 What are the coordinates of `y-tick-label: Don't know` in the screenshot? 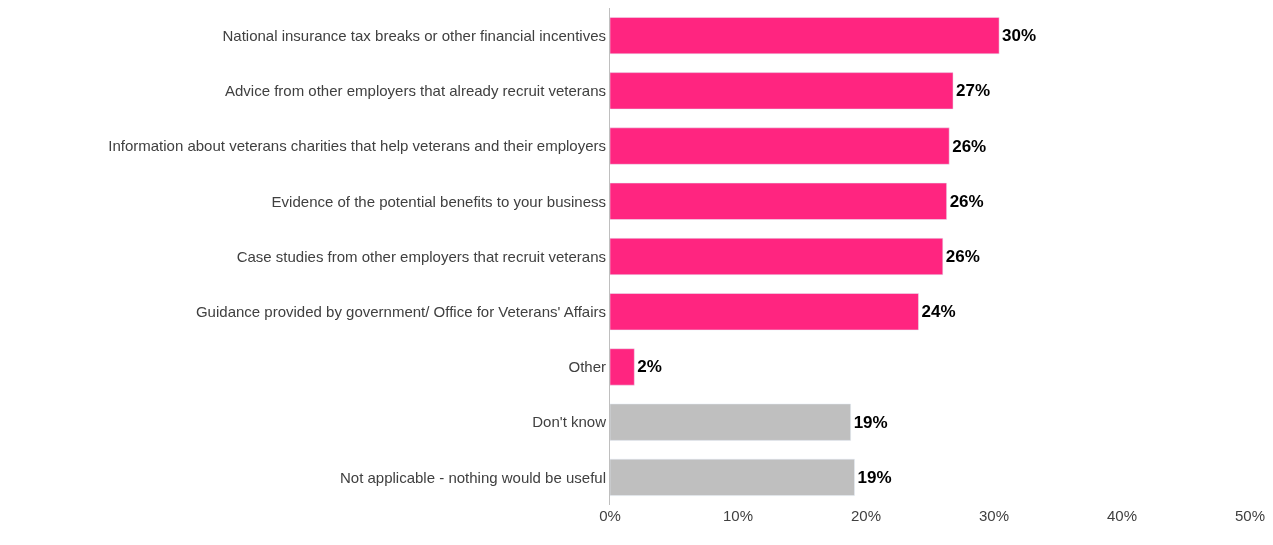 It's located at (569, 422).